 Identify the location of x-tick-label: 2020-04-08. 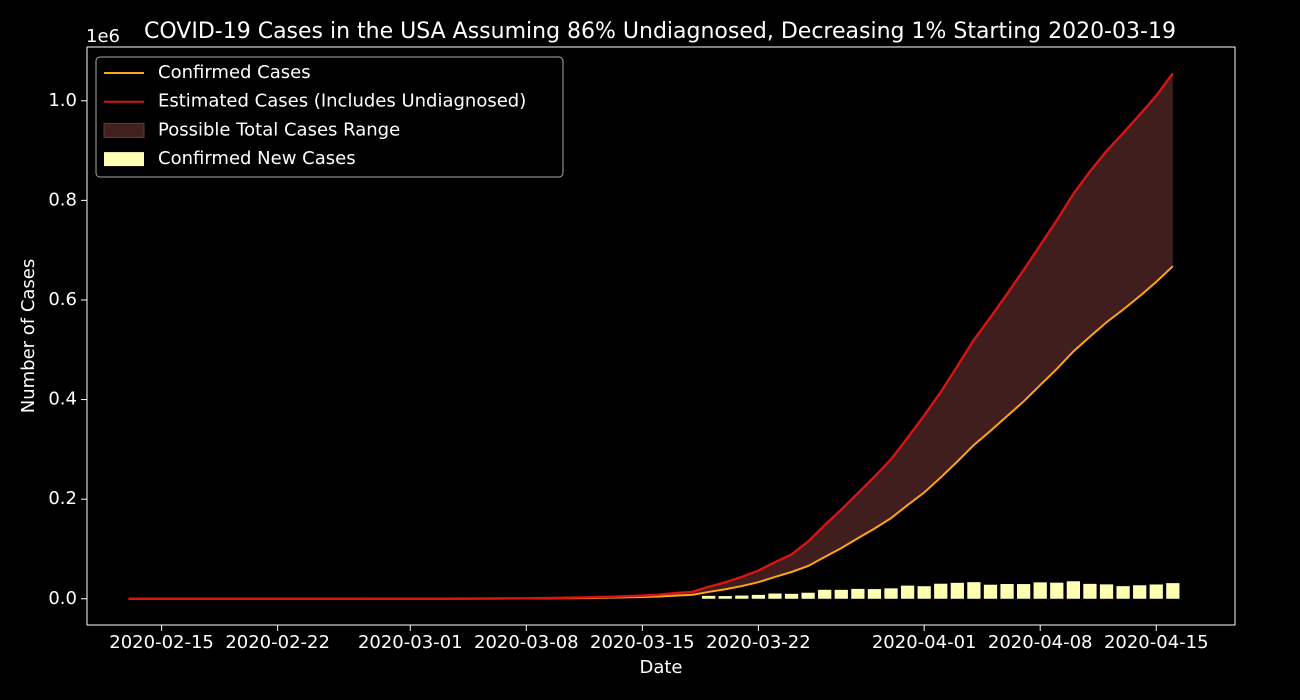
(1040, 642).